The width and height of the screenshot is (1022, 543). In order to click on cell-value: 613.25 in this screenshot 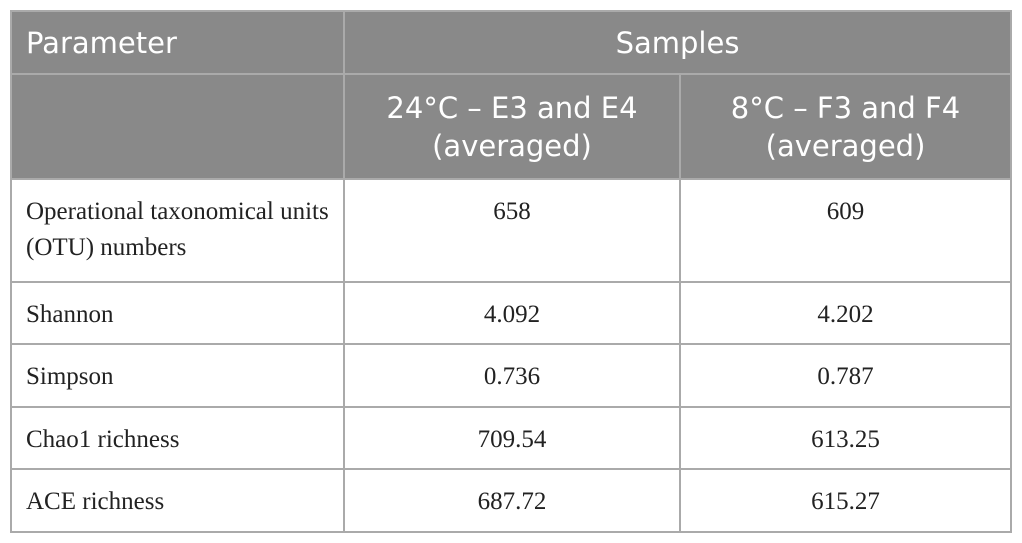, I will do `click(845, 438)`.